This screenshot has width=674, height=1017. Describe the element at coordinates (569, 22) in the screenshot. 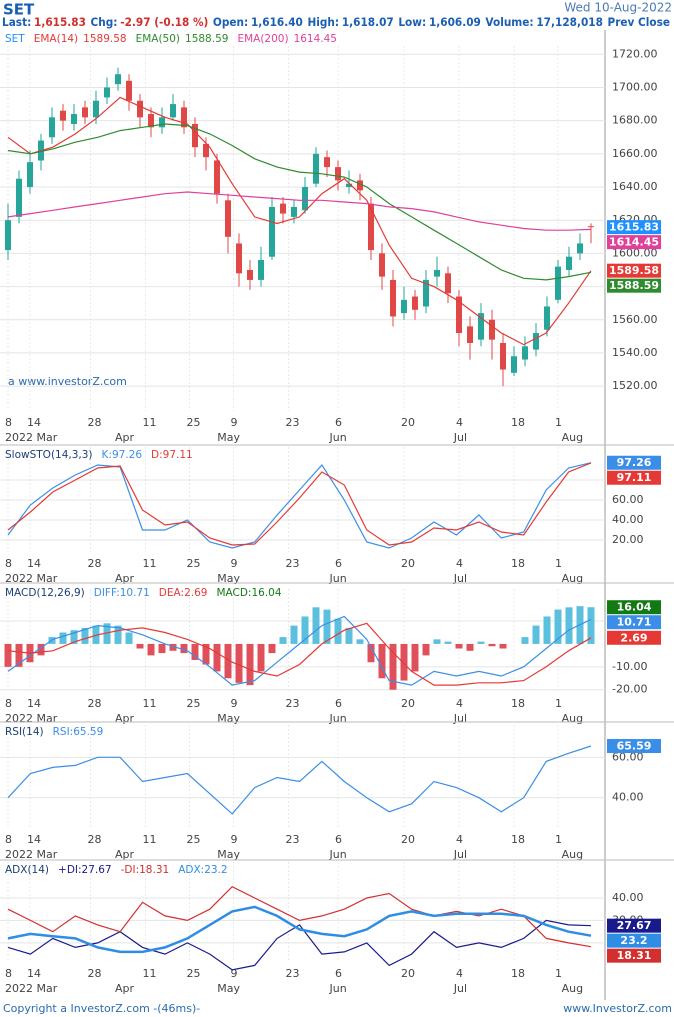

I see `stat-value: 17,128,018` at that location.